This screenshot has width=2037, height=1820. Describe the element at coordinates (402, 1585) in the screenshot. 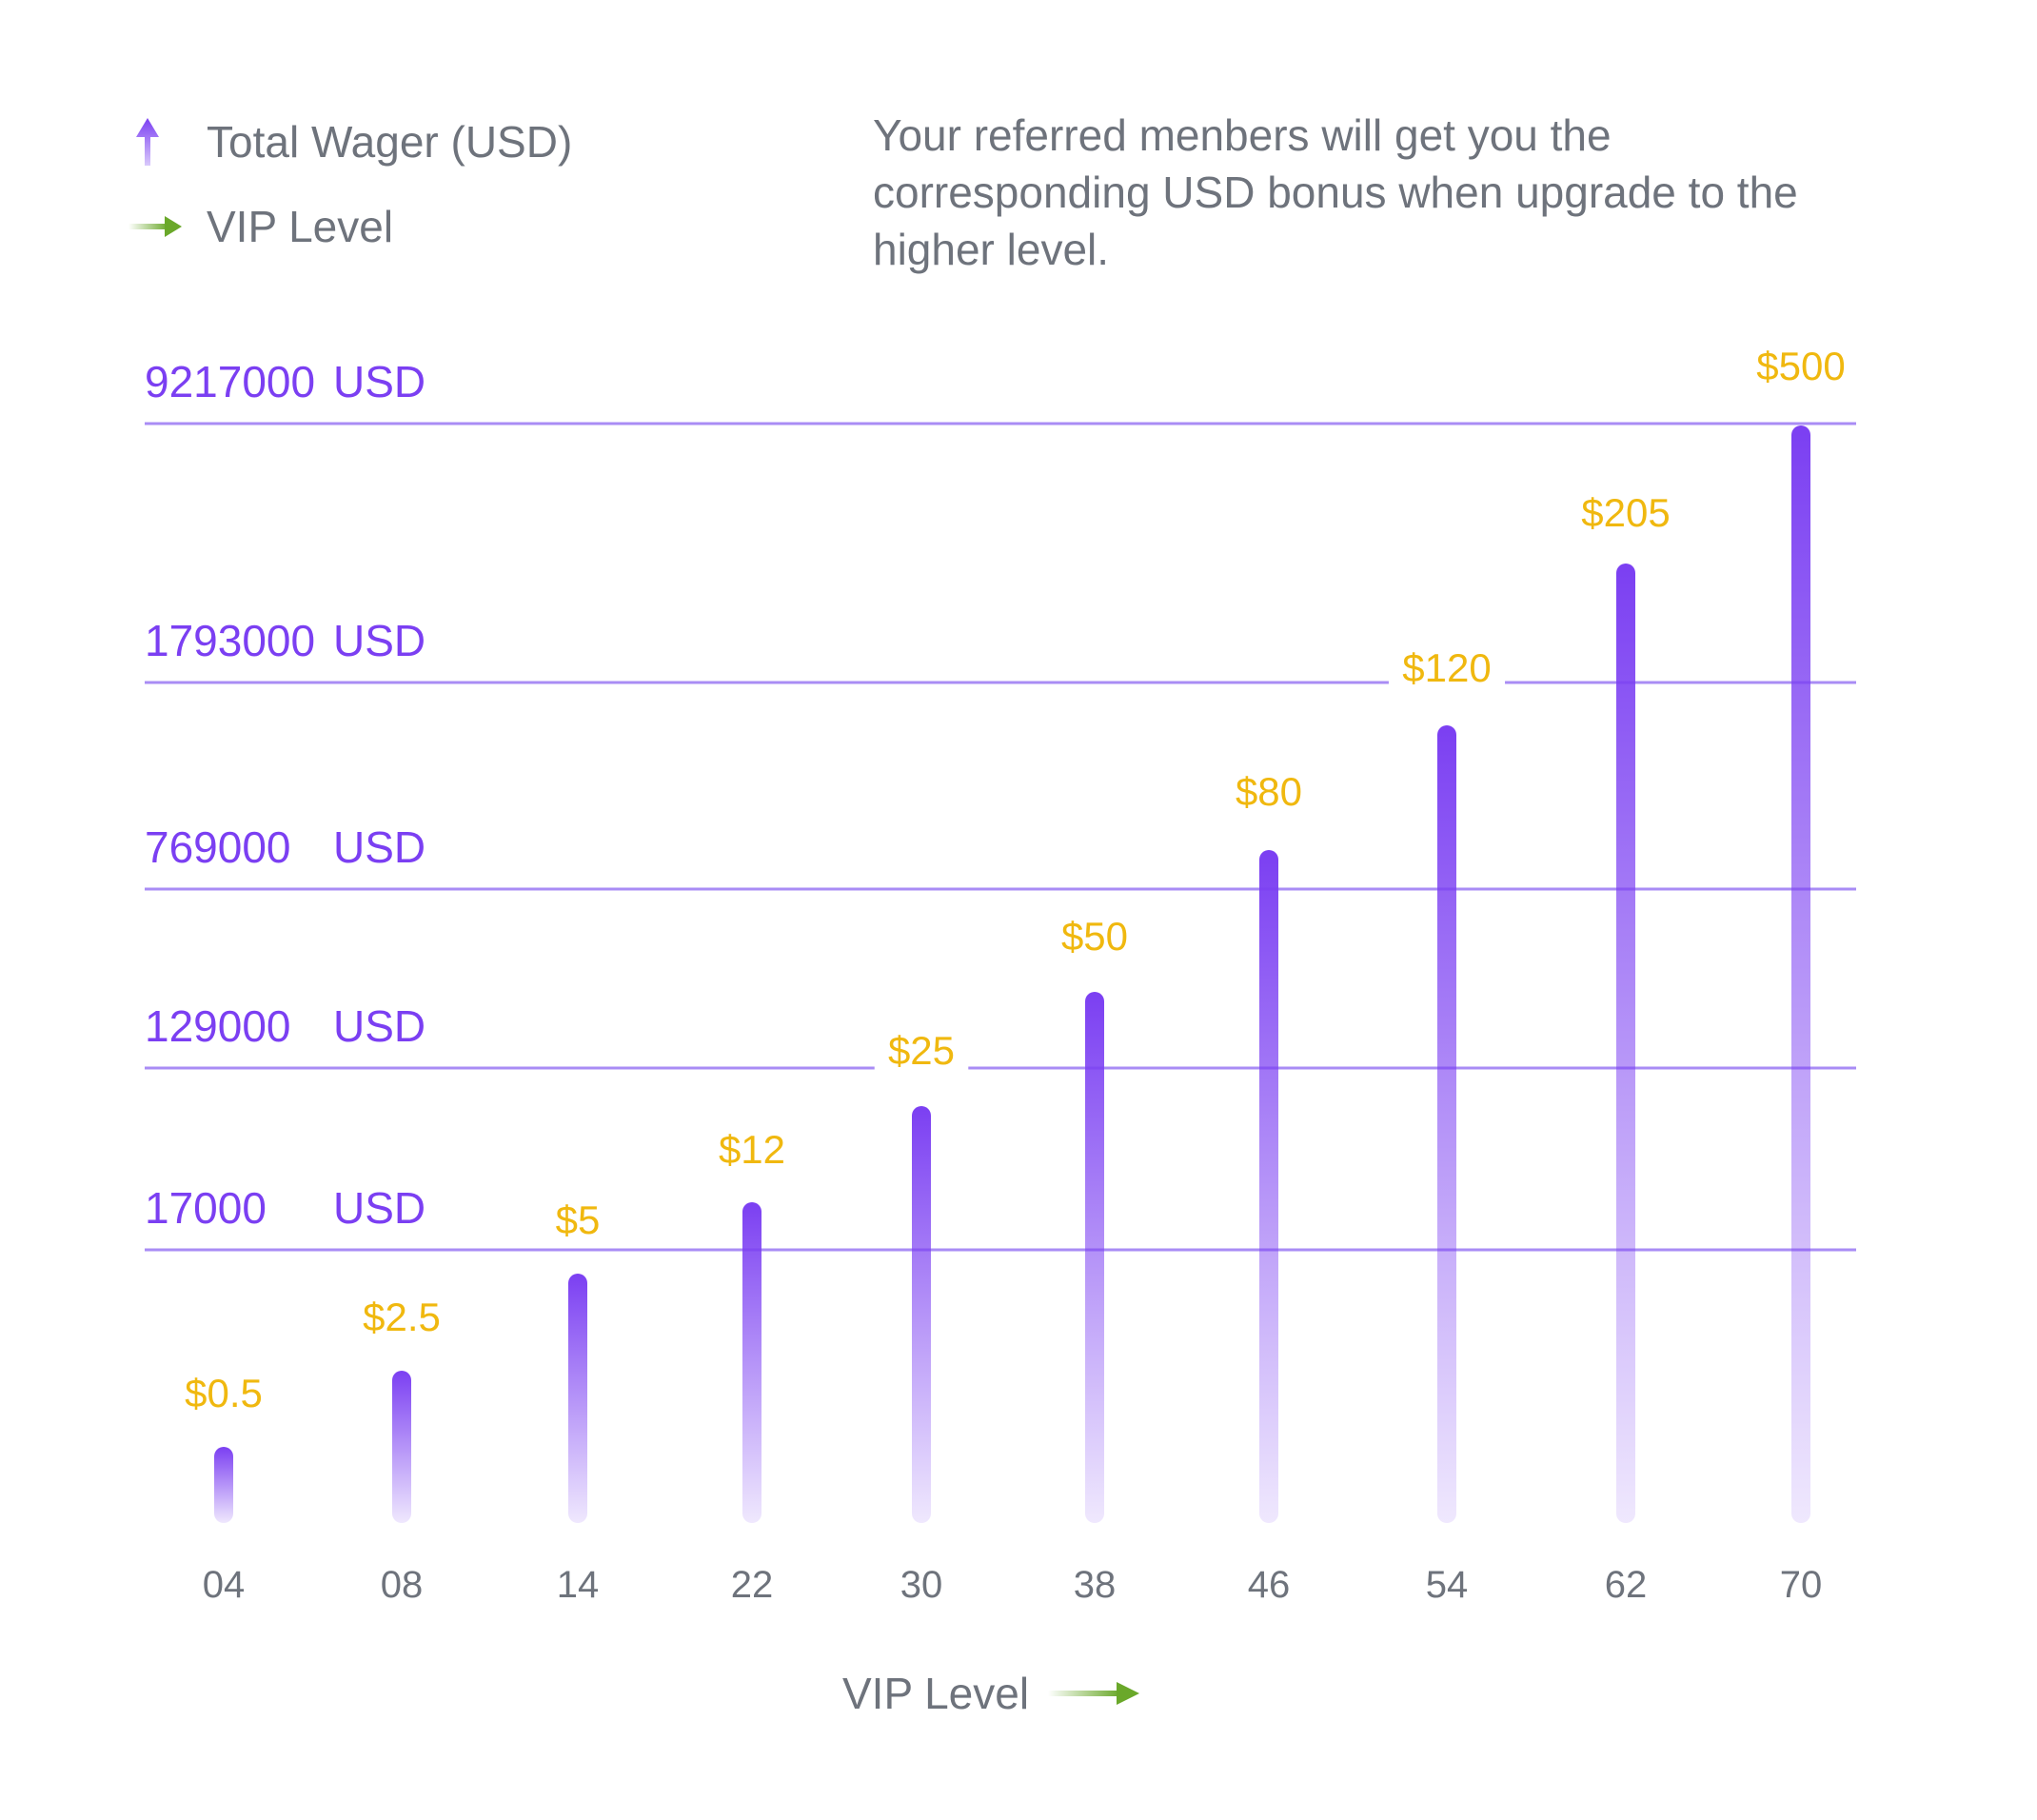

I see `x-tick-label: 08` at that location.